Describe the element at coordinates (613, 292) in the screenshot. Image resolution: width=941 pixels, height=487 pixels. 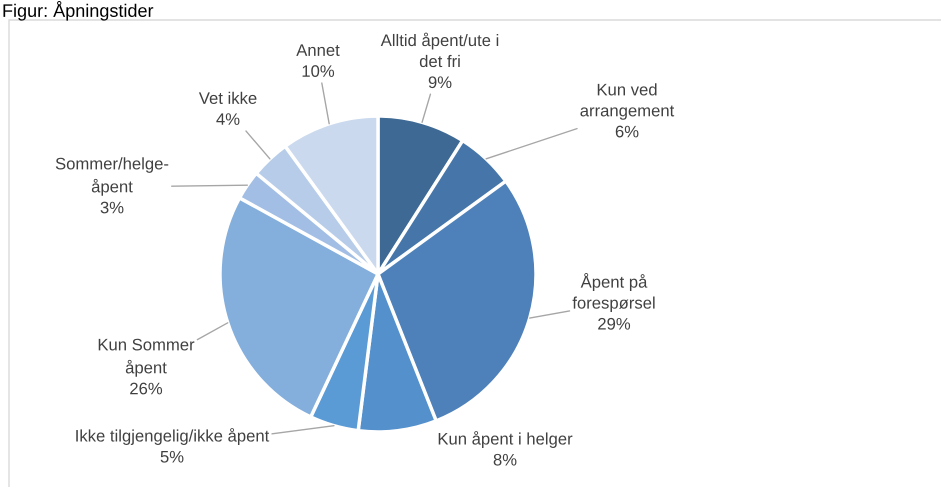
I see `slice-label: Åpent på forespørsel` at that location.